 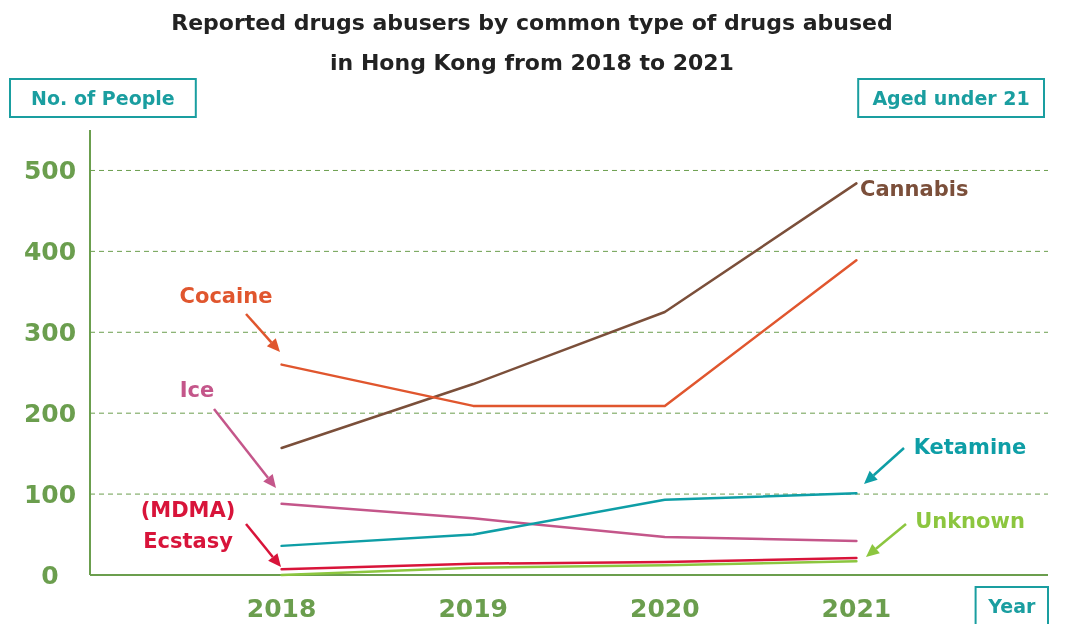 What do you see at coordinates (50, 333) in the screenshot?
I see `y-tick-label: 300` at bounding box center [50, 333].